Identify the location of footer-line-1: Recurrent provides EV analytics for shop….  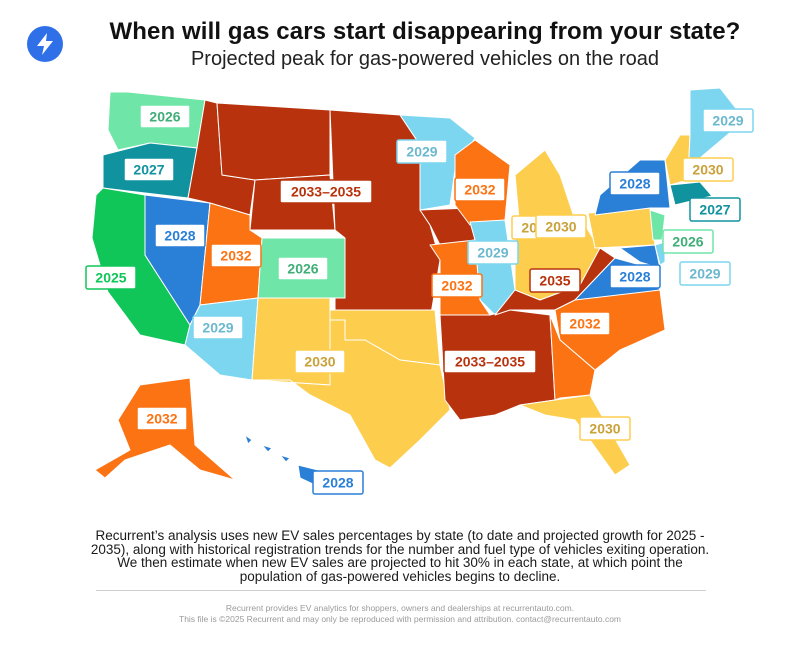
(400, 608).